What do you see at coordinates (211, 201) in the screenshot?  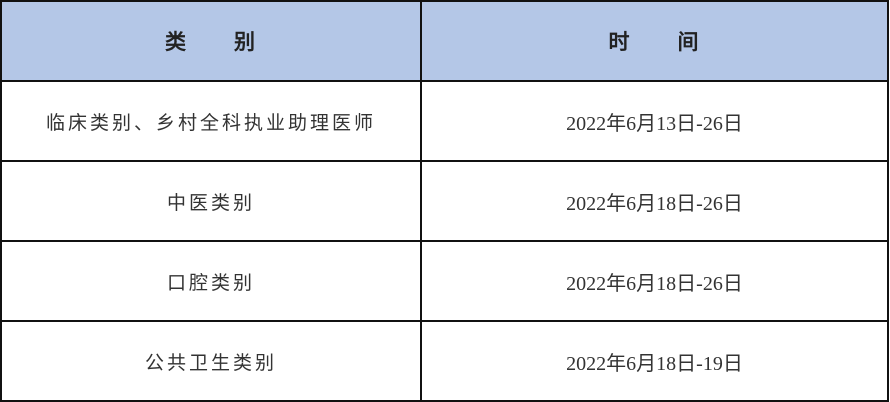 I see `category-cell: 中医类别` at bounding box center [211, 201].